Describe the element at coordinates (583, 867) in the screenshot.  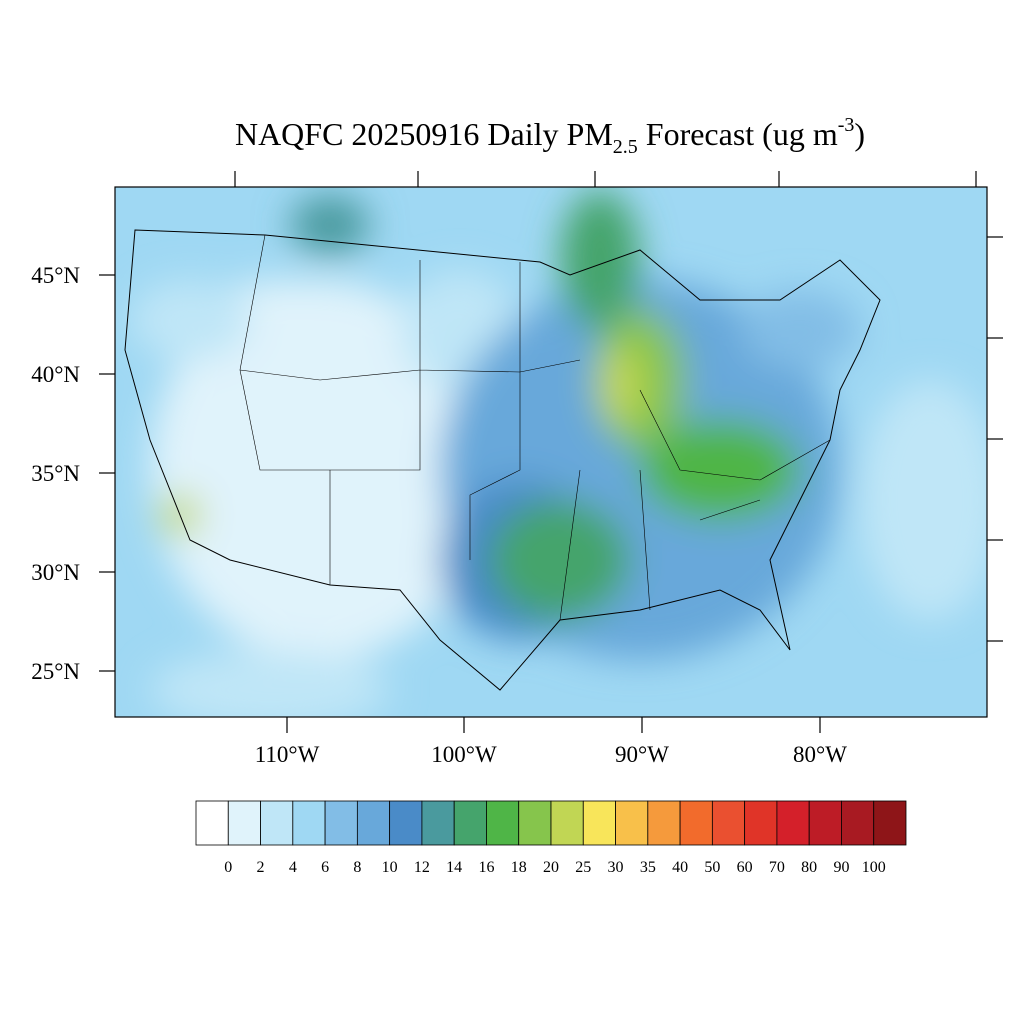
I see `colorbar-label: 25` at that location.